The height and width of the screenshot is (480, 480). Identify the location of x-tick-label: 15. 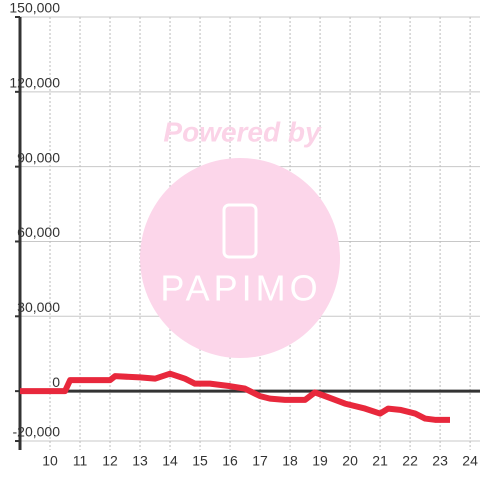
(200, 461).